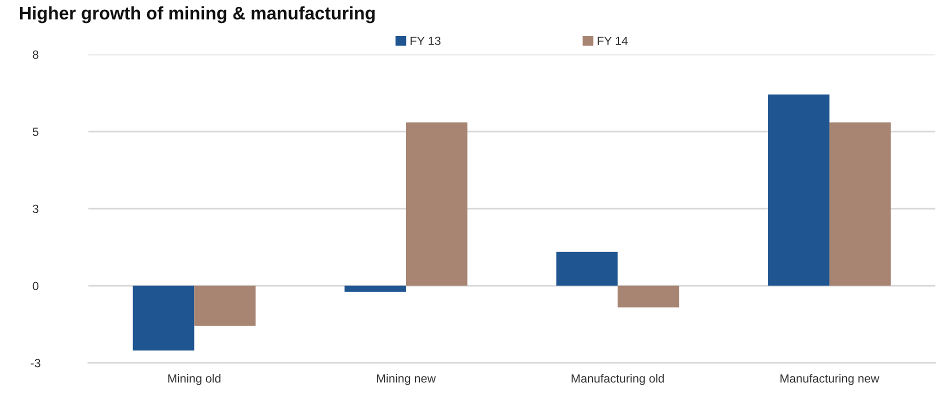 The height and width of the screenshot is (419, 940). Describe the element at coordinates (35, 132) in the screenshot. I see `y-tick-label: 5` at that location.